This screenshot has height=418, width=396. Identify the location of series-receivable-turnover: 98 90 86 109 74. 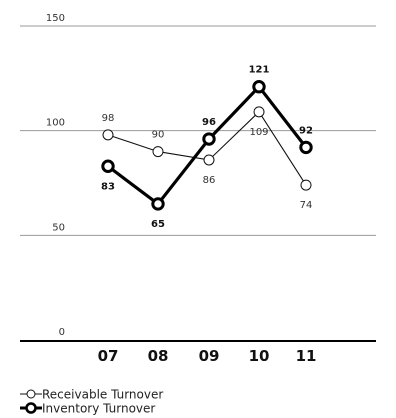
(207, 158).